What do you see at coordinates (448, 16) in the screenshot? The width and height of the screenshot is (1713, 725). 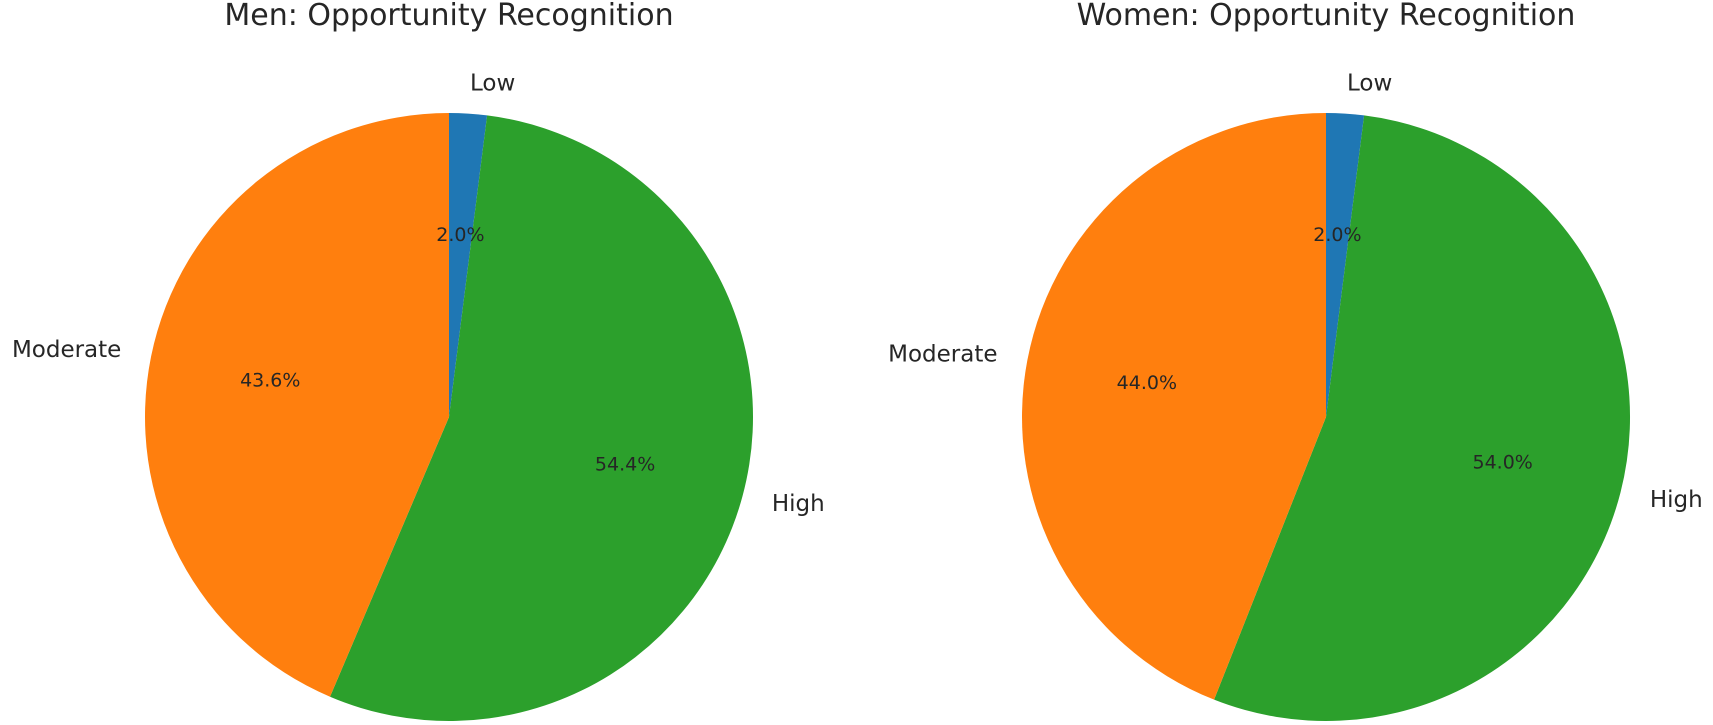 I see `men-chart-title: Men: Opportunity Recognition` at bounding box center [448, 16].